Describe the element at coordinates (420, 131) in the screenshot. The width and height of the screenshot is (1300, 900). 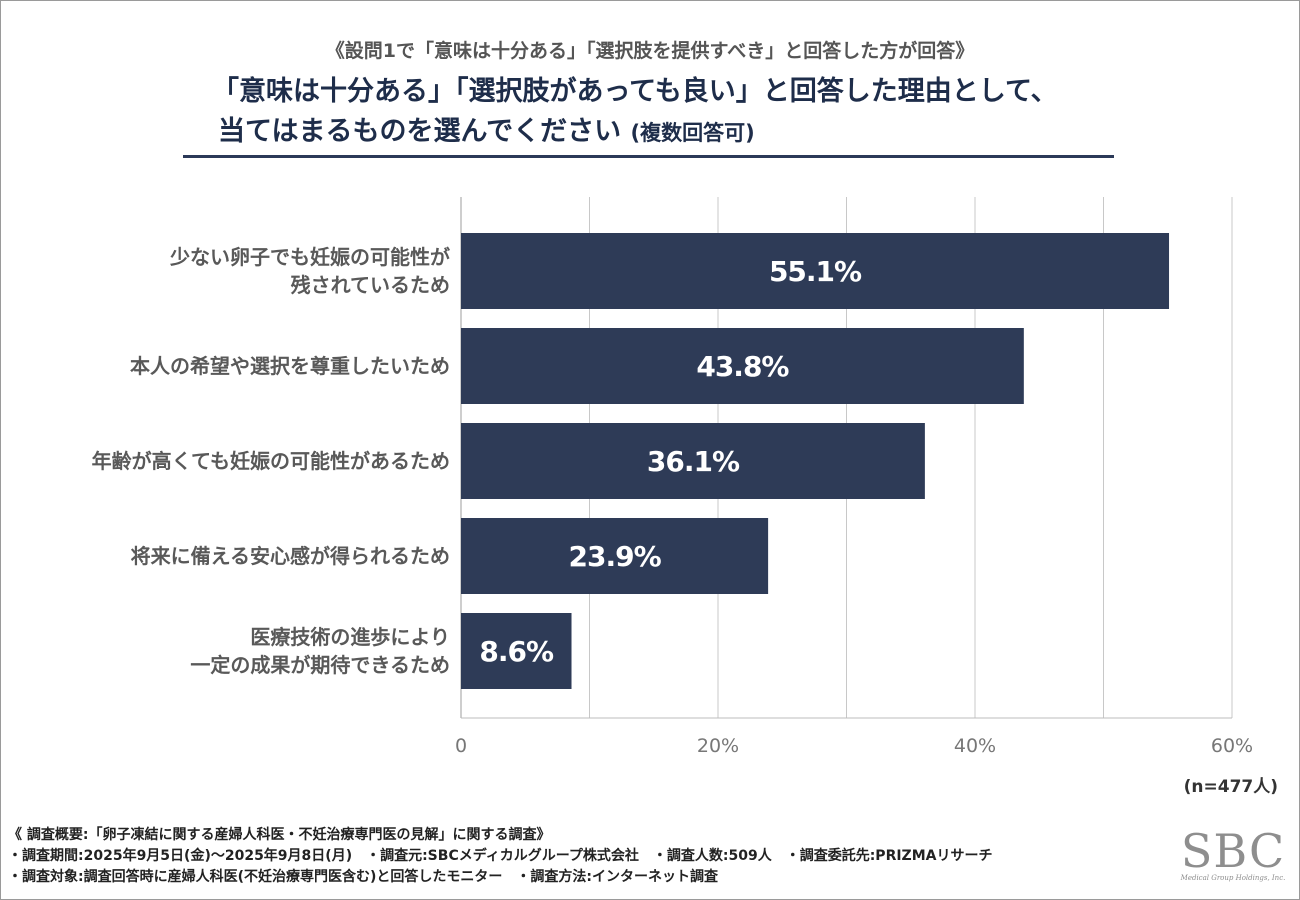
I see `chart-title-line2: 当てはまるものを選んでください` at that location.